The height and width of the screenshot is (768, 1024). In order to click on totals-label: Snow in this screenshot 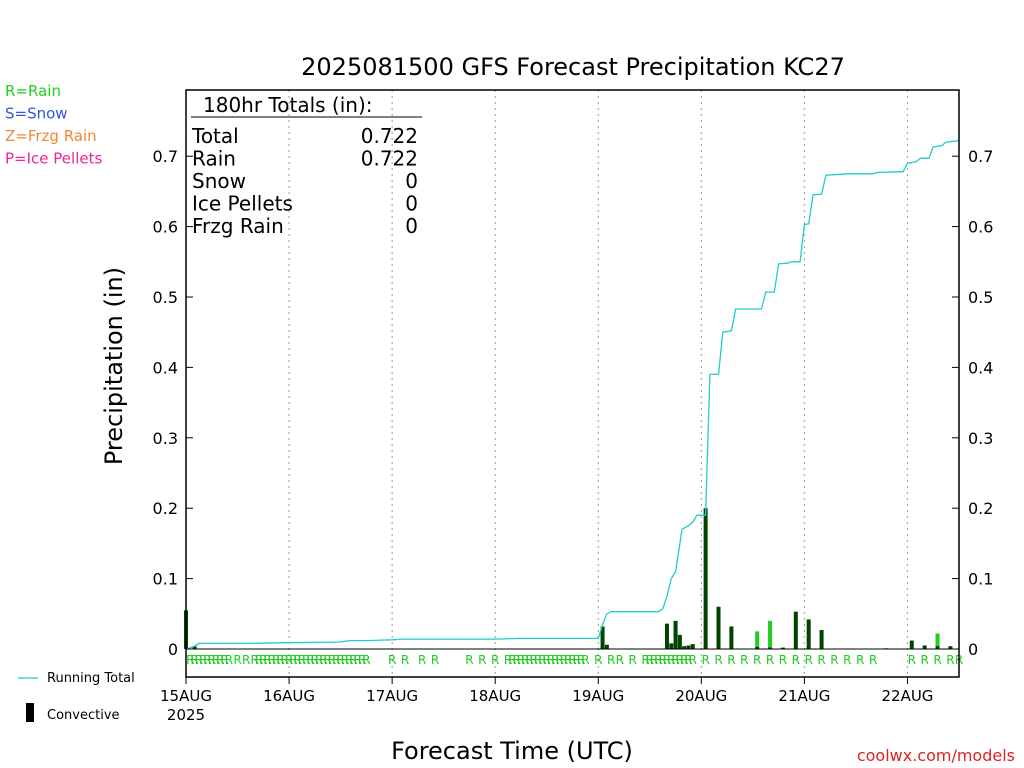, I will do `click(219, 181)`.